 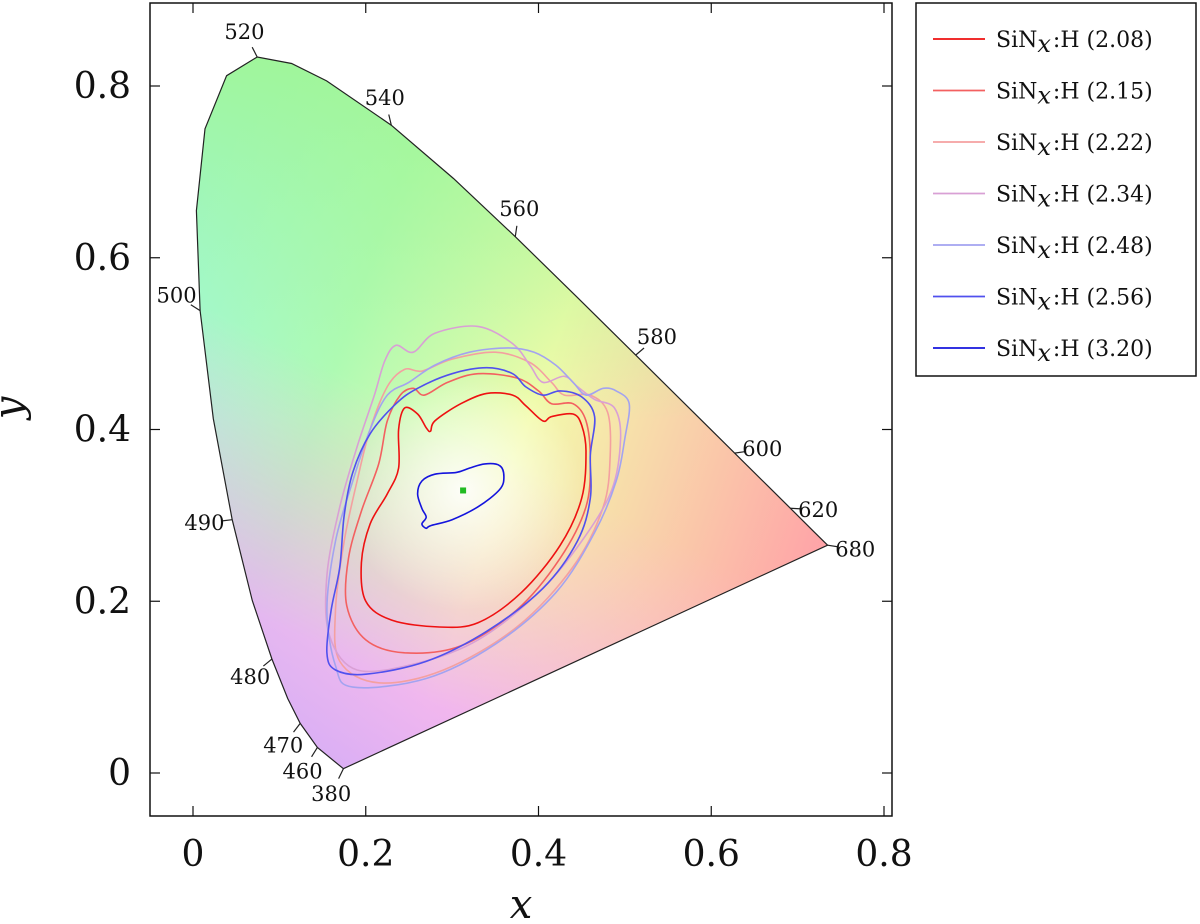 What do you see at coordinates (1074, 95) in the screenshot?
I see `legend-label-2: SiNx:H (2.15)` at bounding box center [1074, 95].